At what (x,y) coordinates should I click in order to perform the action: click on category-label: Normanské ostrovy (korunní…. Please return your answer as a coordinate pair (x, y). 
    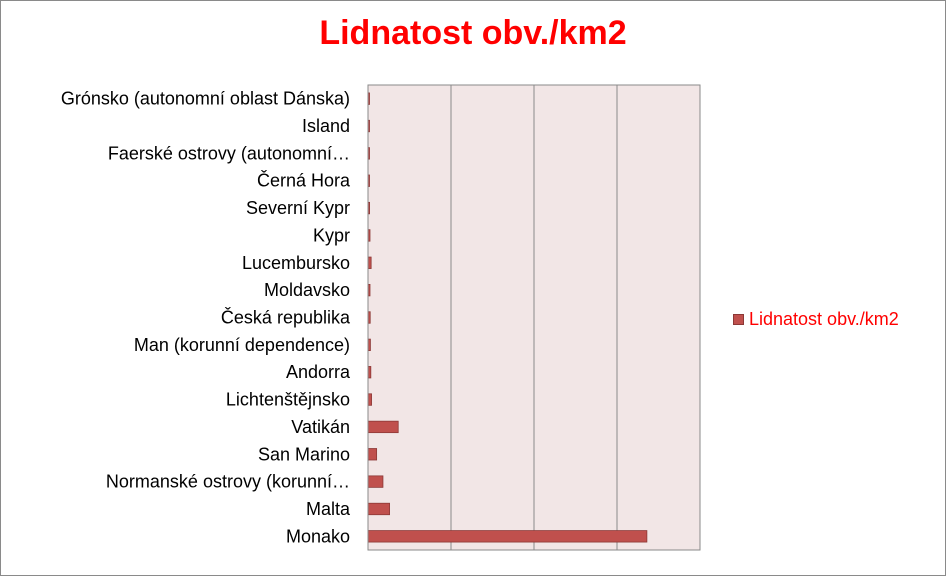
    Looking at the image, I should click on (228, 482).